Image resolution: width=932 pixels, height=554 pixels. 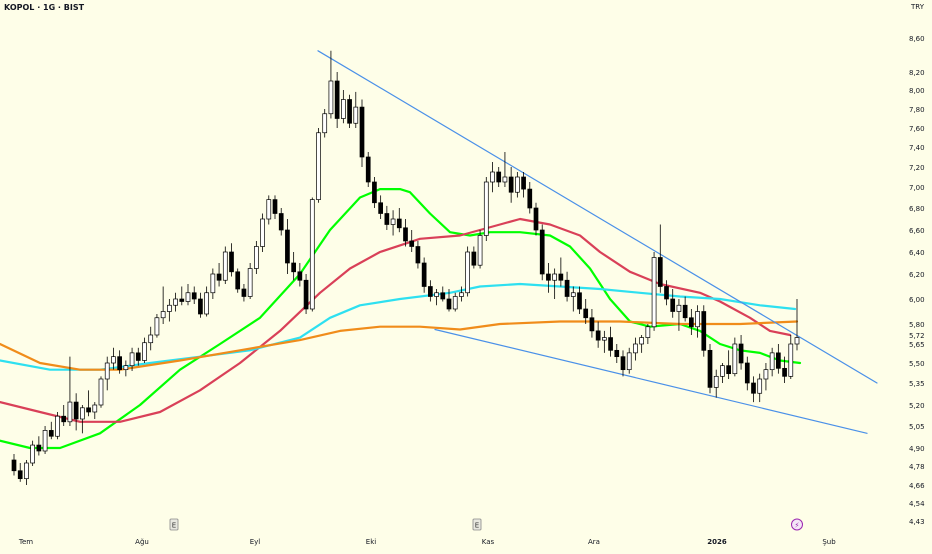 I want to click on dividend-marker-label: ⚡, so click(x=797, y=526).